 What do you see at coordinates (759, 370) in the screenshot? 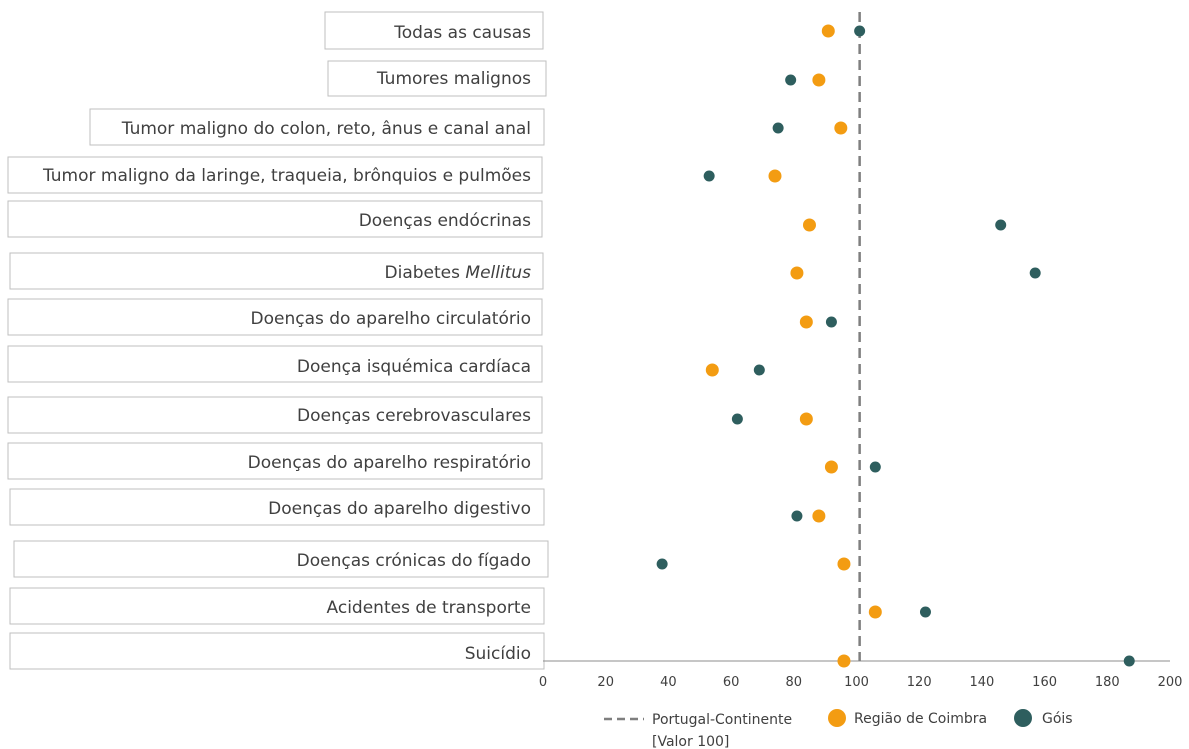
I see `point-gois-doenca-isquemica-cardiaca` at bounding box center [759, 370].